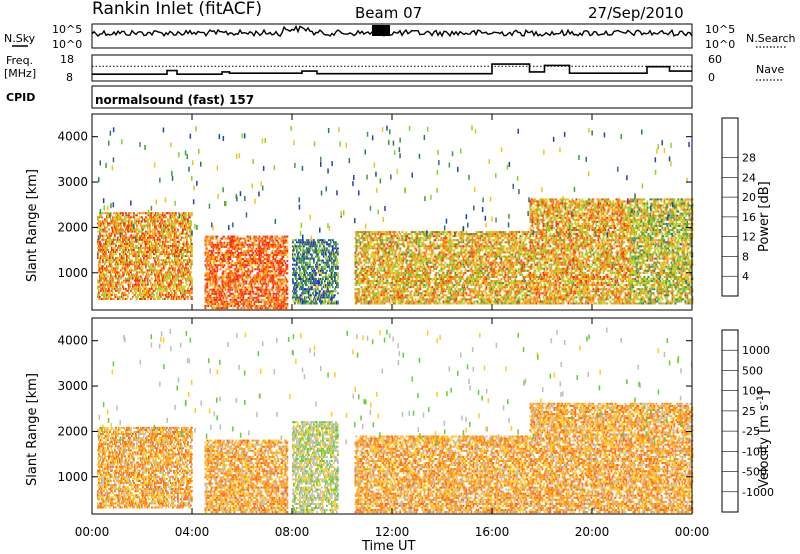 Image resolution: width=800 pixels, height=554 pixels. Describe the element at coordinates (692, 532) in the screenshot. I see `x-tick-label-6: 00:00` at that location.